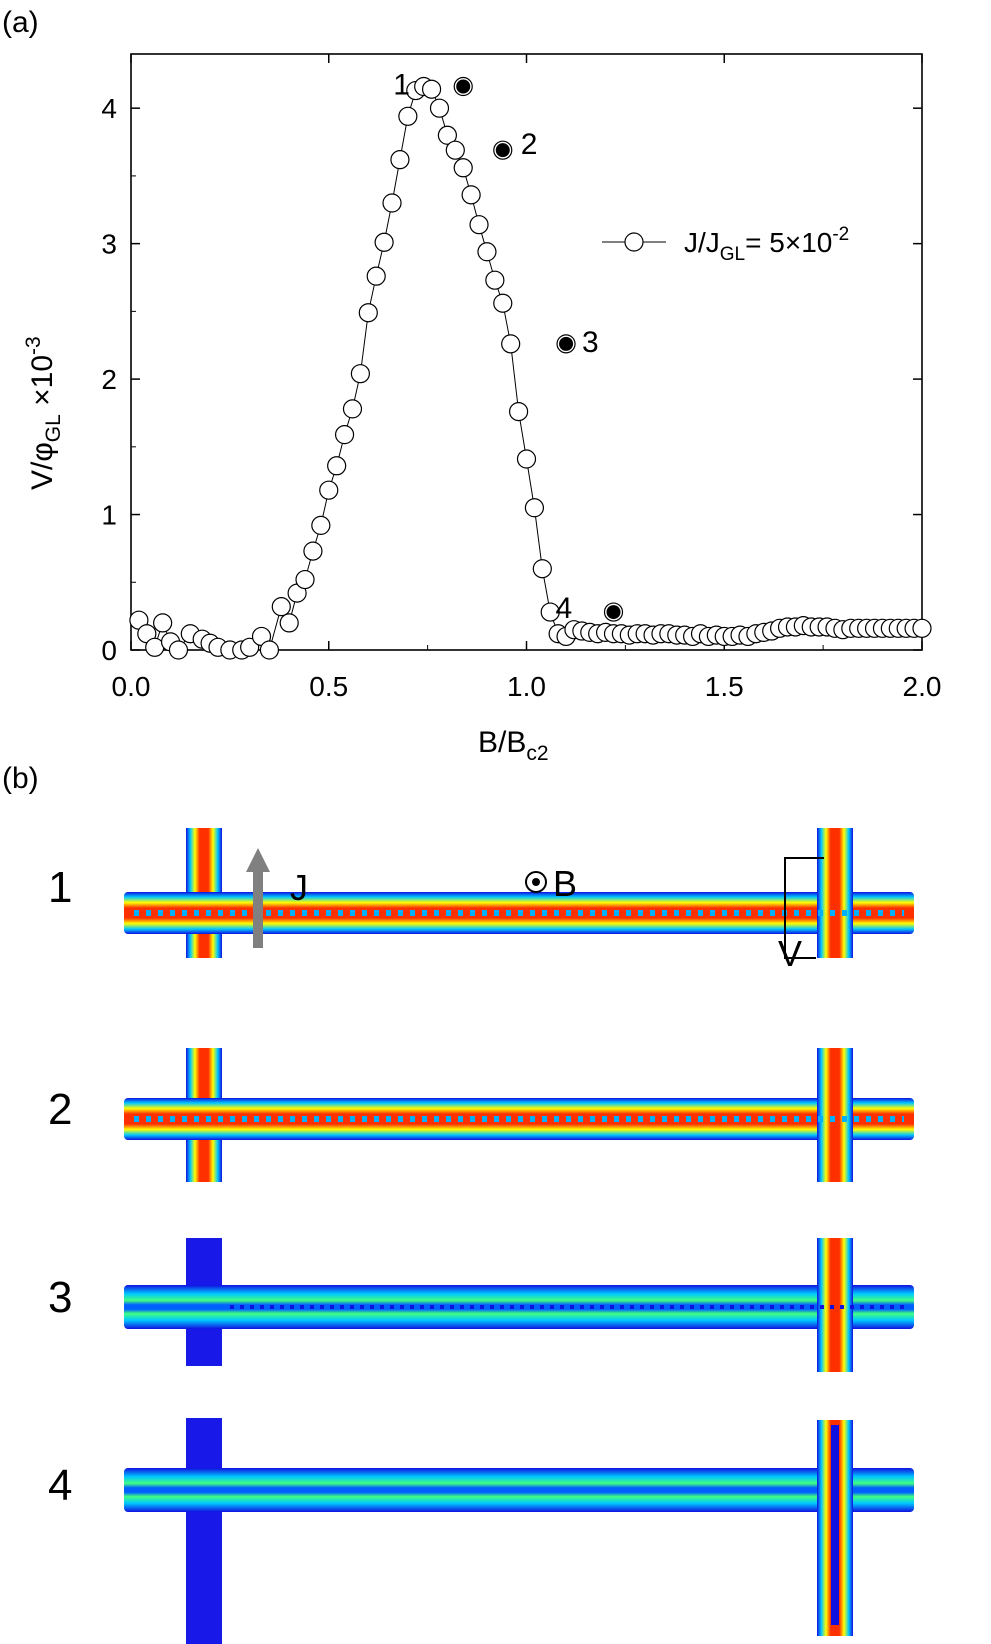 Image resolution: width=991 pixels, height=1644 pixels. I want to click on highlight-label: 1, so click(401, 85).